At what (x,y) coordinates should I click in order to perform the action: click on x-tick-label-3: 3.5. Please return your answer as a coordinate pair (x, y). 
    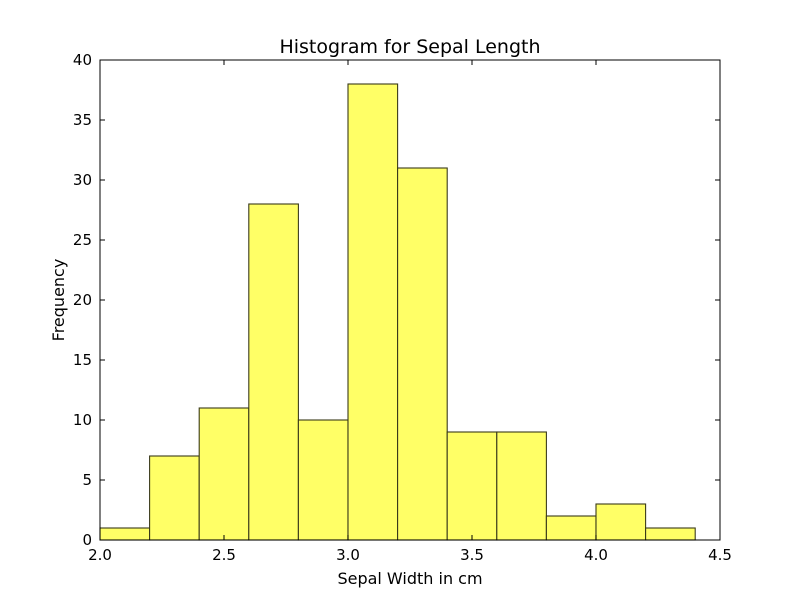
    Looking at the image, I should click on (472, 555).